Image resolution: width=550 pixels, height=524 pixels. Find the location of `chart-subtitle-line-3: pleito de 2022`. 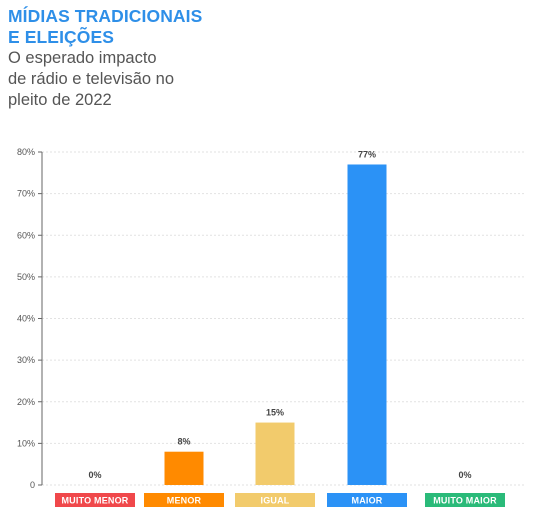

chart-subtitle-line-3: pleito de 2022 is located at coordinates (60, 100).